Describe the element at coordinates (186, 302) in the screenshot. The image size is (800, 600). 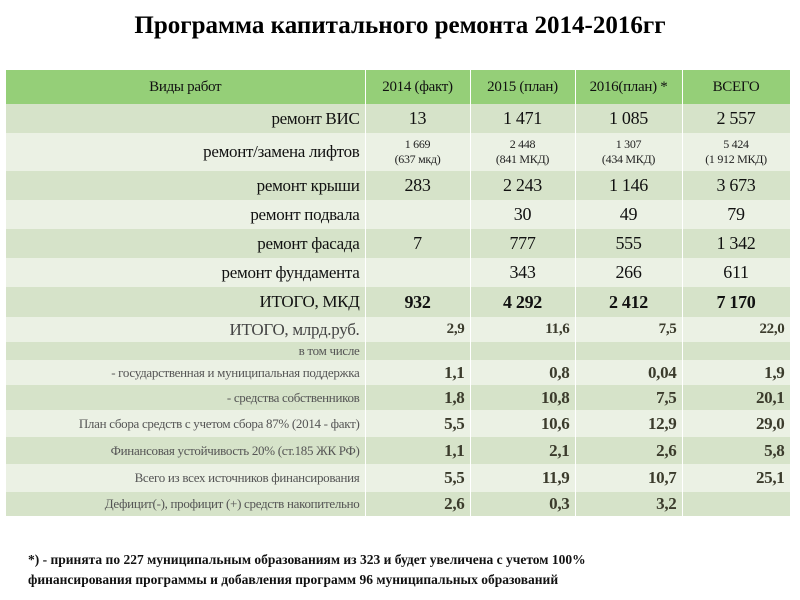
I see `row-label: ИТОГО, МКД` at that location.